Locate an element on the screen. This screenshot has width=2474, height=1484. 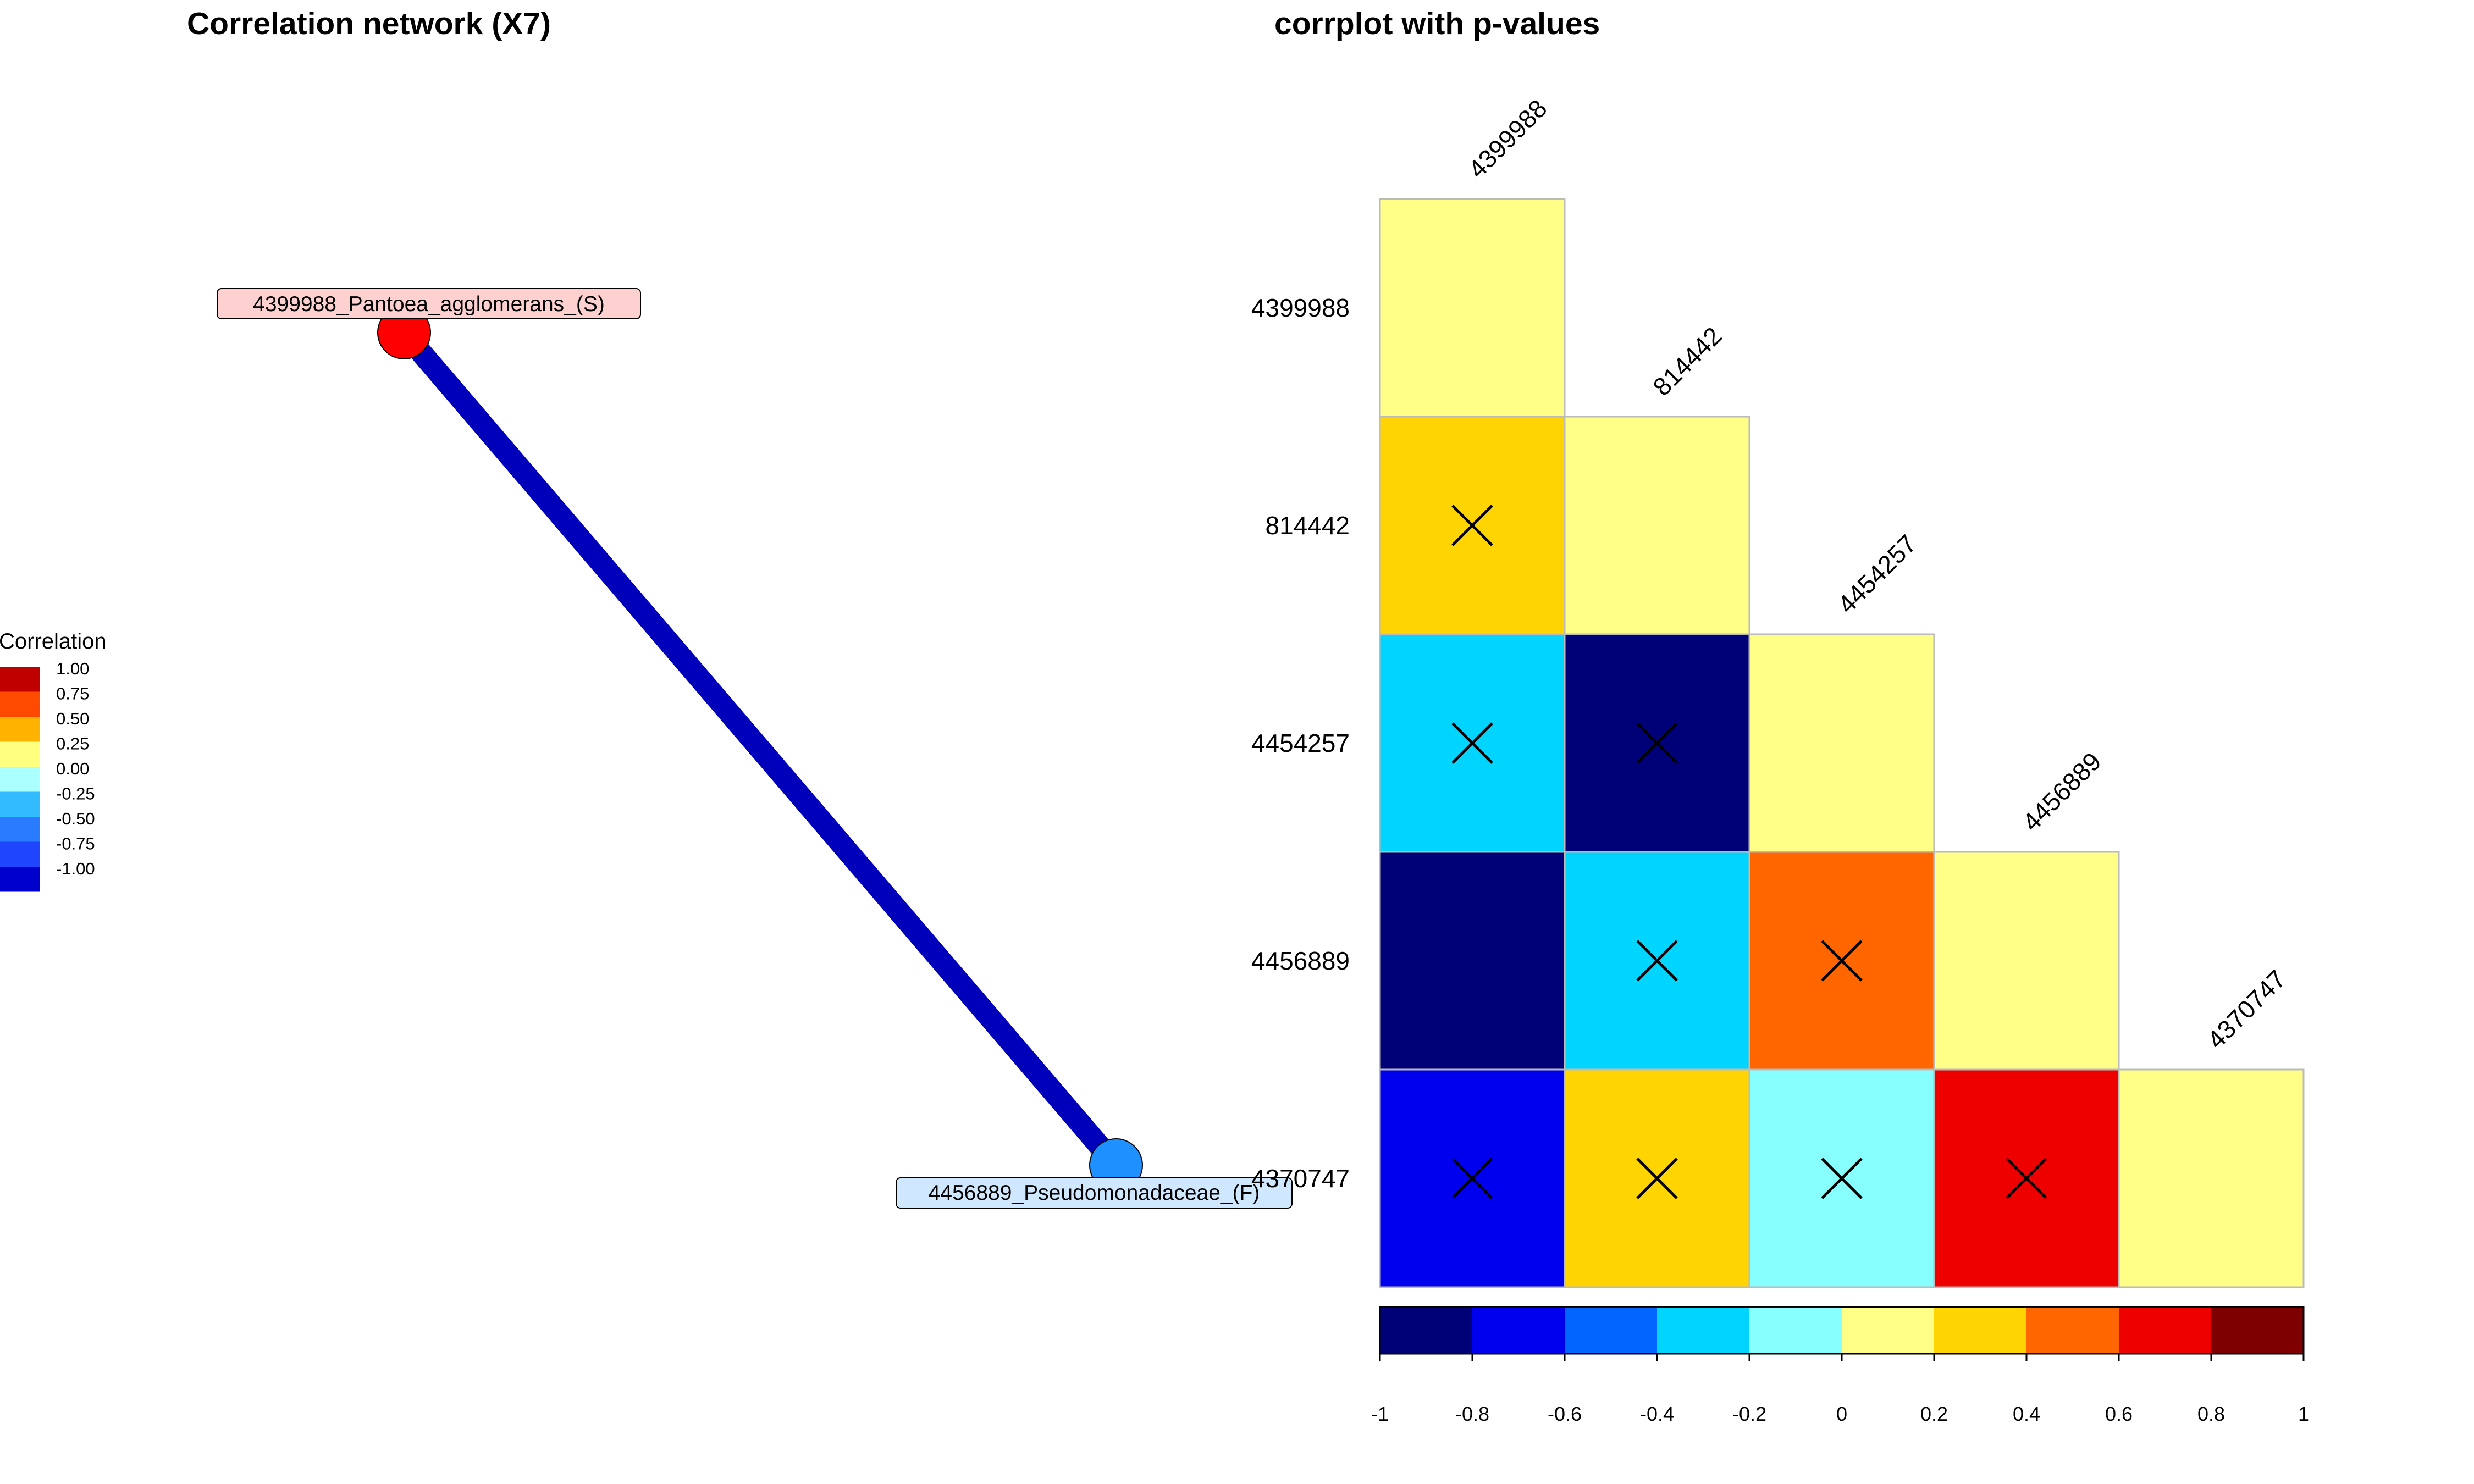
node-label: 4456889_Pseudomonadaceae_(F) is located at coordinates (1094, 1193).